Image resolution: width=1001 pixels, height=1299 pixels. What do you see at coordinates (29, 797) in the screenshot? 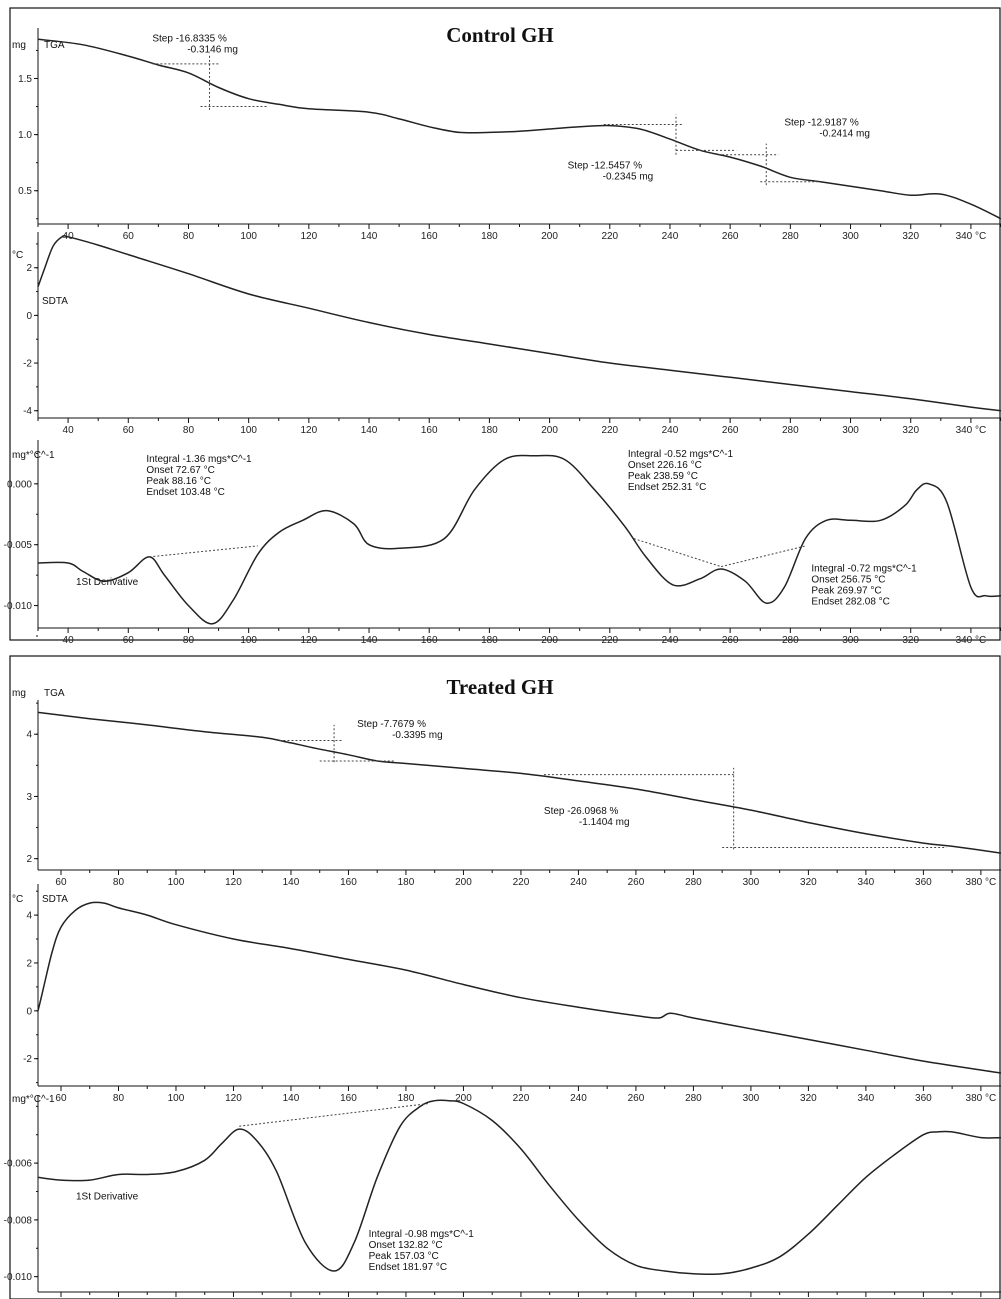
I see `y-tick-label: 3` at bounding box center [29, 797].